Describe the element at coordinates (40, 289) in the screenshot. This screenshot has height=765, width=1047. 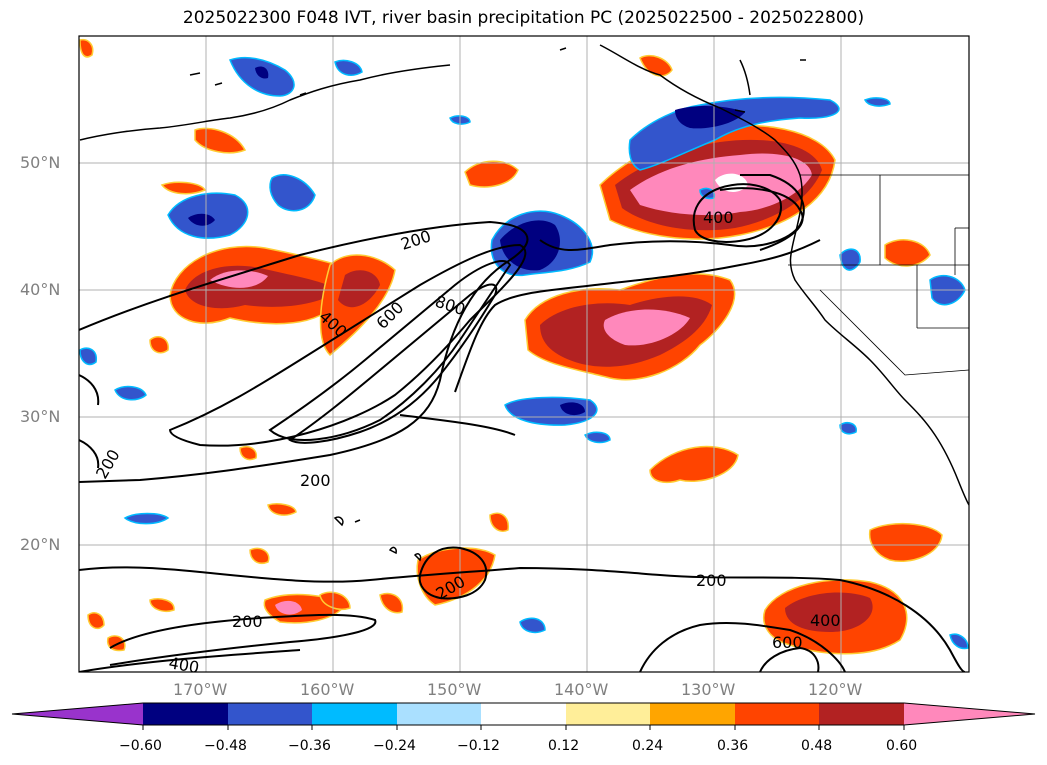
I see `lat-label-40n: 40°N` at that location.